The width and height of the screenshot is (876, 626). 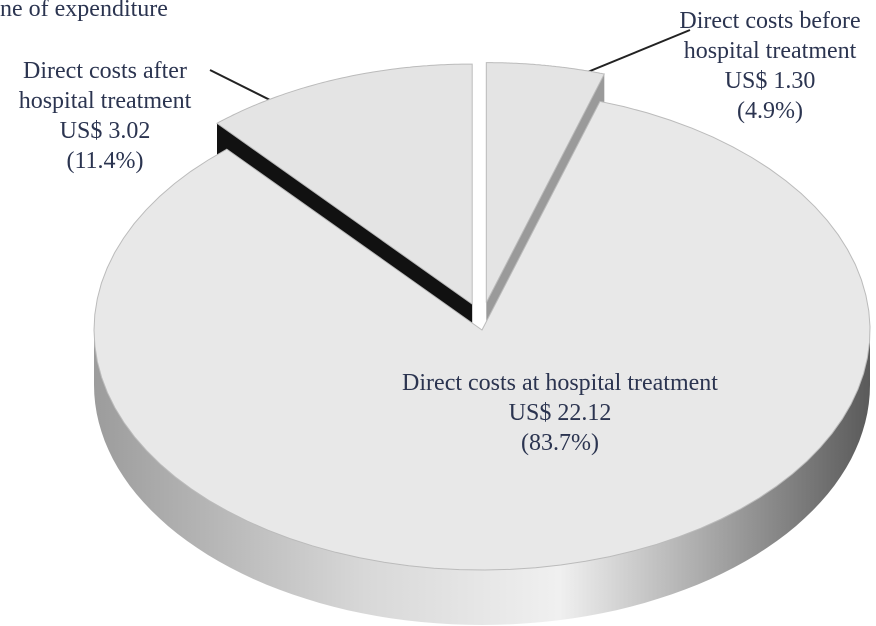 I want to click on category-label: Direct costs before hospital treatment, so click(x=770, y=36).